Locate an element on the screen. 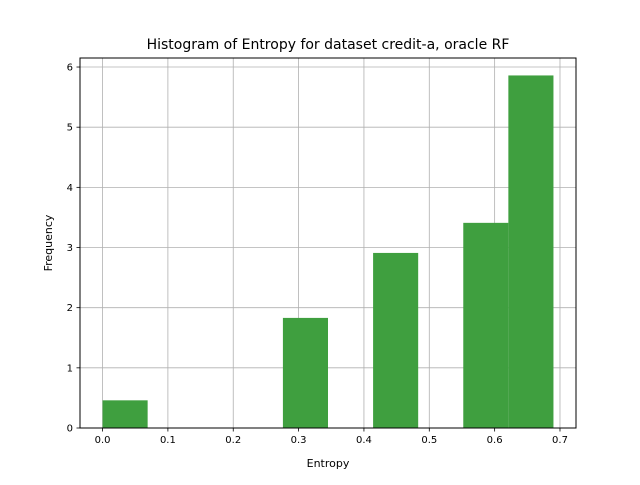 Image resolution: width=640 pixels, height=485 pixels. y-tick-label: 4 is located at coordinates (70, 188).